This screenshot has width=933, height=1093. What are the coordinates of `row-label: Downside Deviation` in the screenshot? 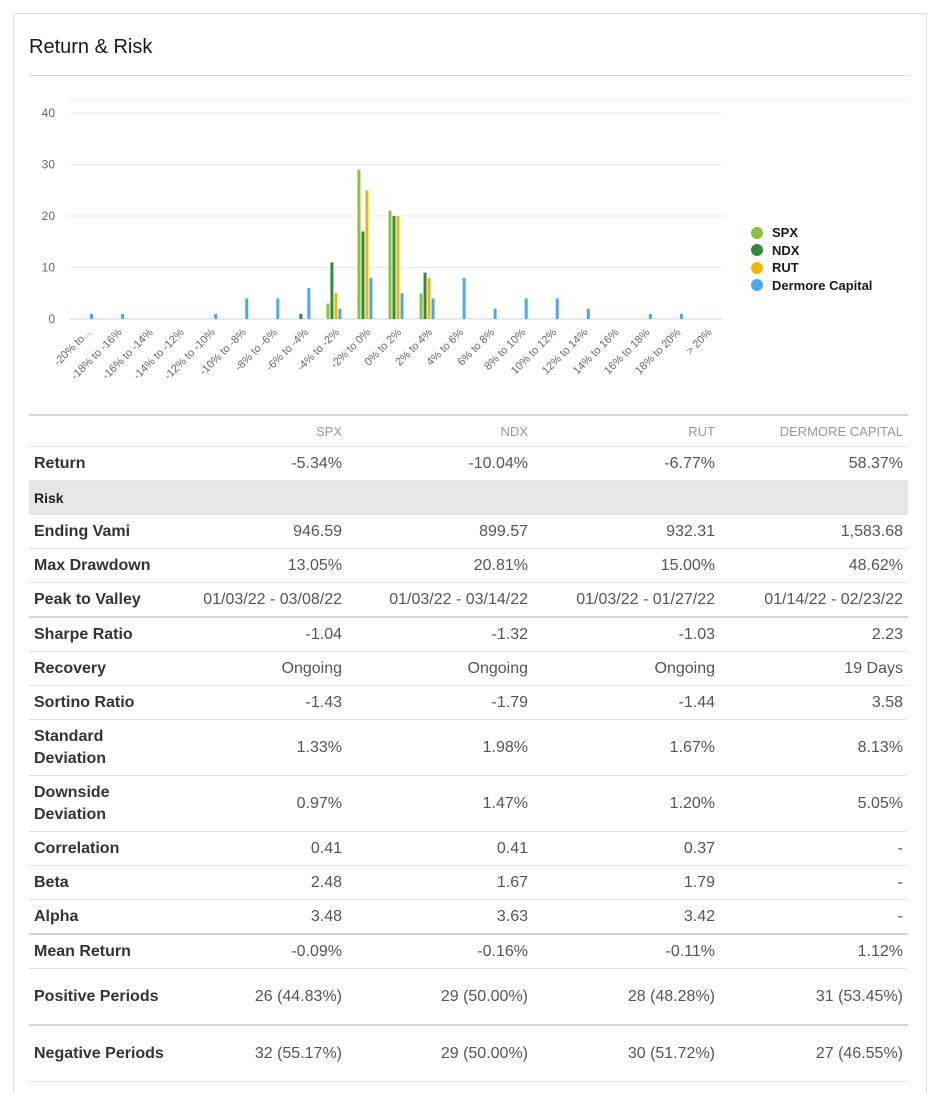 It's located at (104, 803).